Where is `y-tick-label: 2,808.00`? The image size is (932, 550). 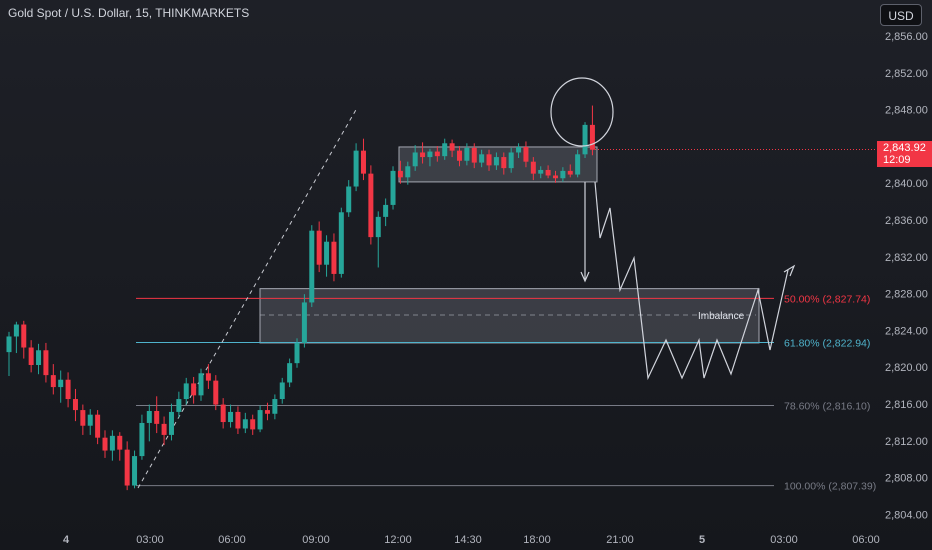
y-tick-label: 2,808.00 is located at coordinates (906, 479).